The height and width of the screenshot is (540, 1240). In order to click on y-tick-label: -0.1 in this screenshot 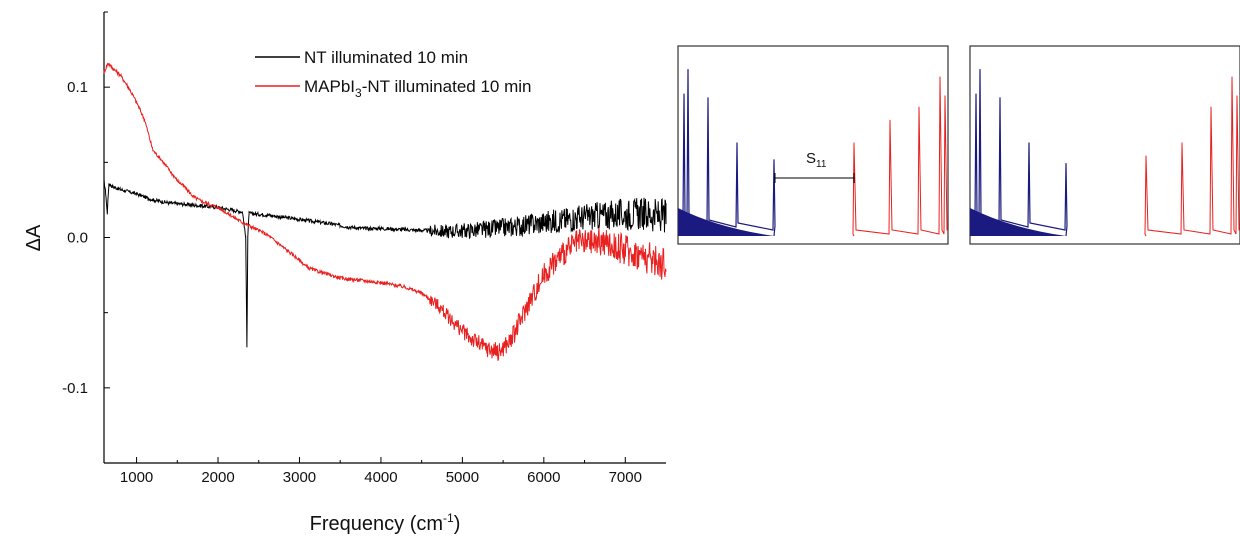, I will do `click(75, 388)`.